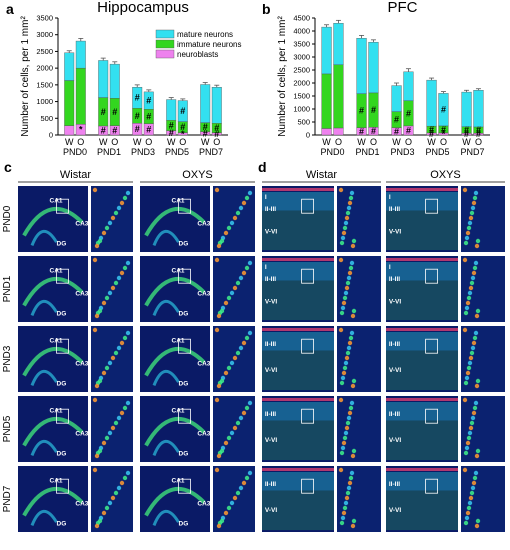  I want to click on region-label: CA1, so click(56, 481).